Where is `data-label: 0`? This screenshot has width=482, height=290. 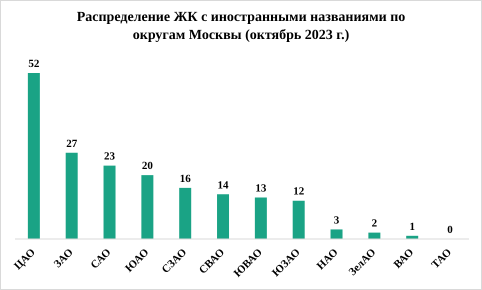
data-label: 0 is located at coordinates (450, 230).